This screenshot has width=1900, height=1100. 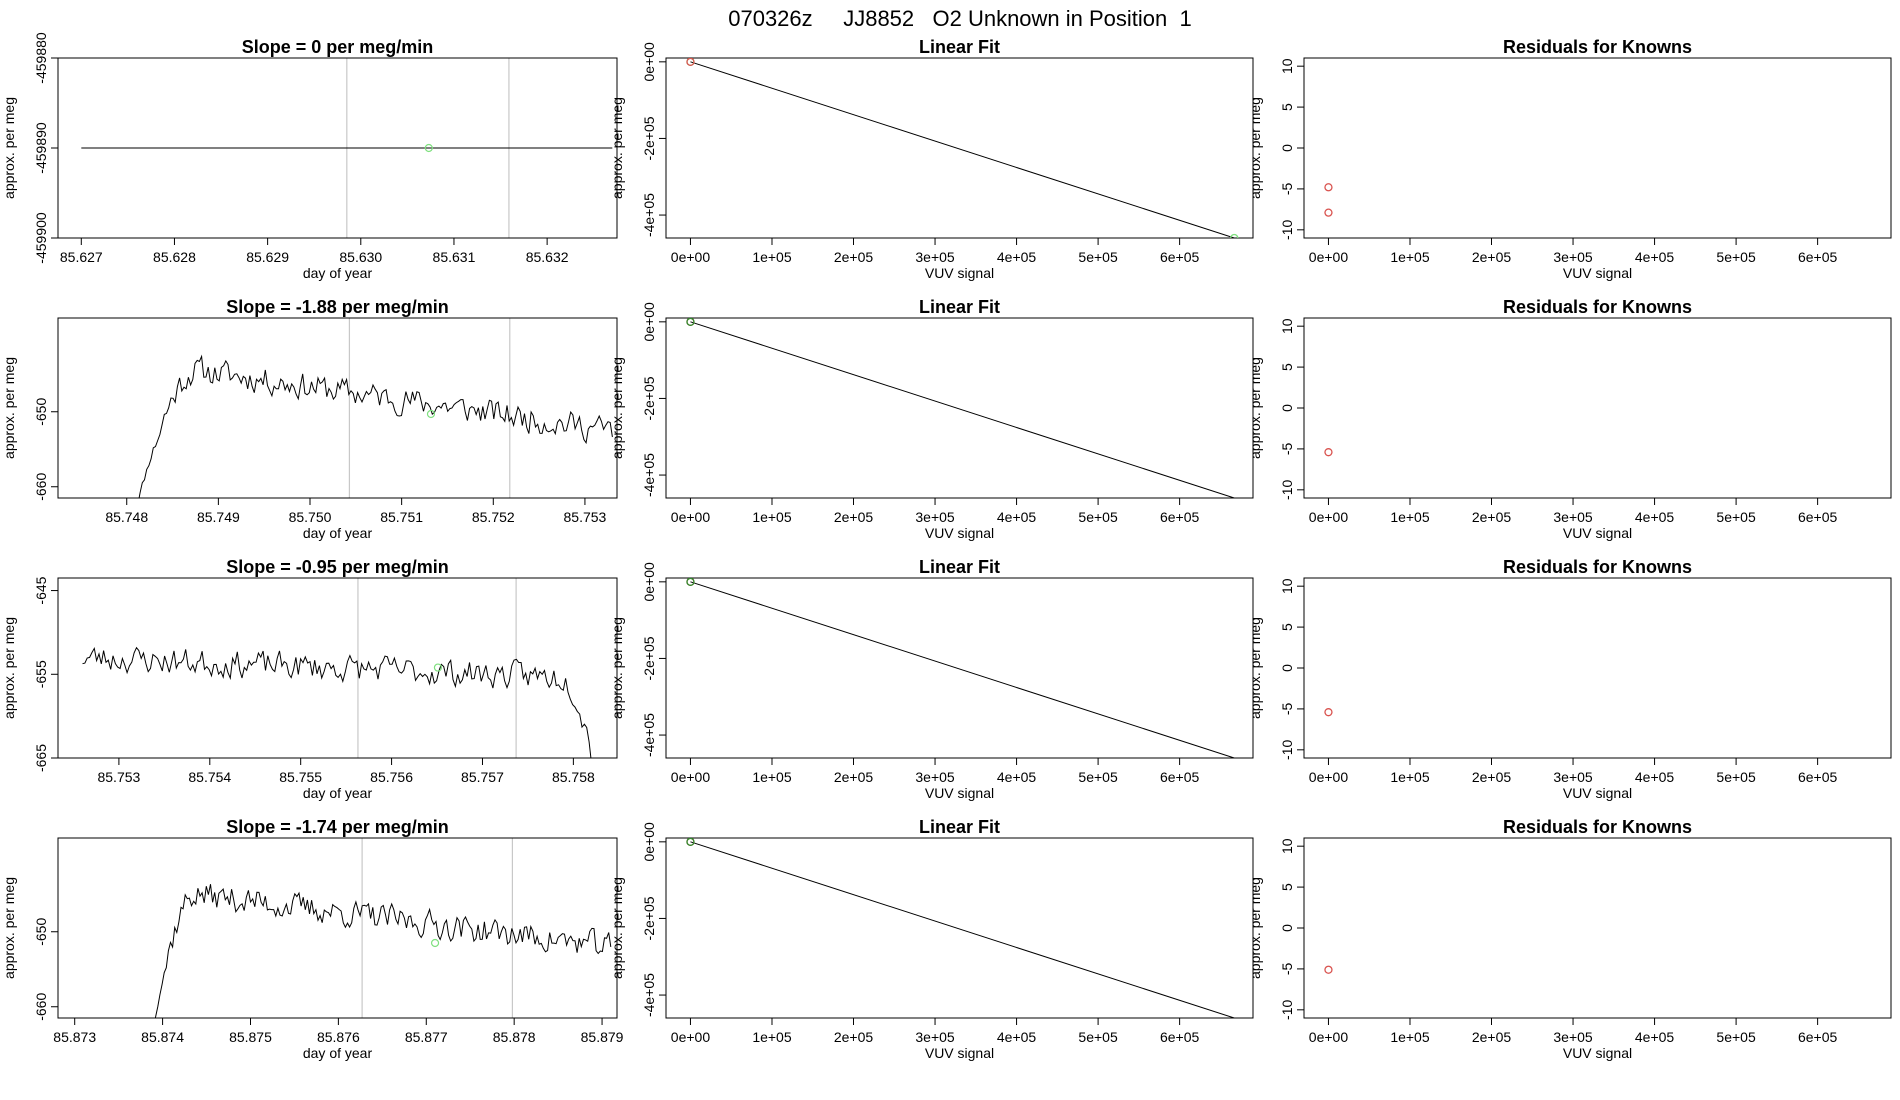 What do you see at coordinates (41, 932) in the screenshot?
I see `y-tick-label: -650` at bounding box center [41, 932].